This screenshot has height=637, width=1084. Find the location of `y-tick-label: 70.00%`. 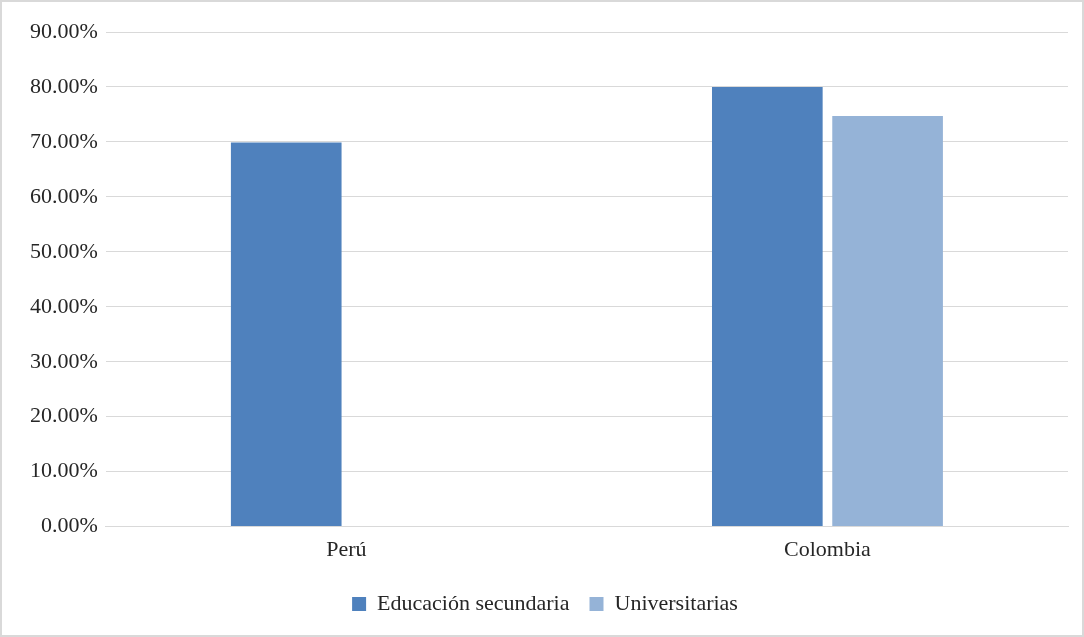

y-tick-label: 70.00% is located at coordinates (64, 140).